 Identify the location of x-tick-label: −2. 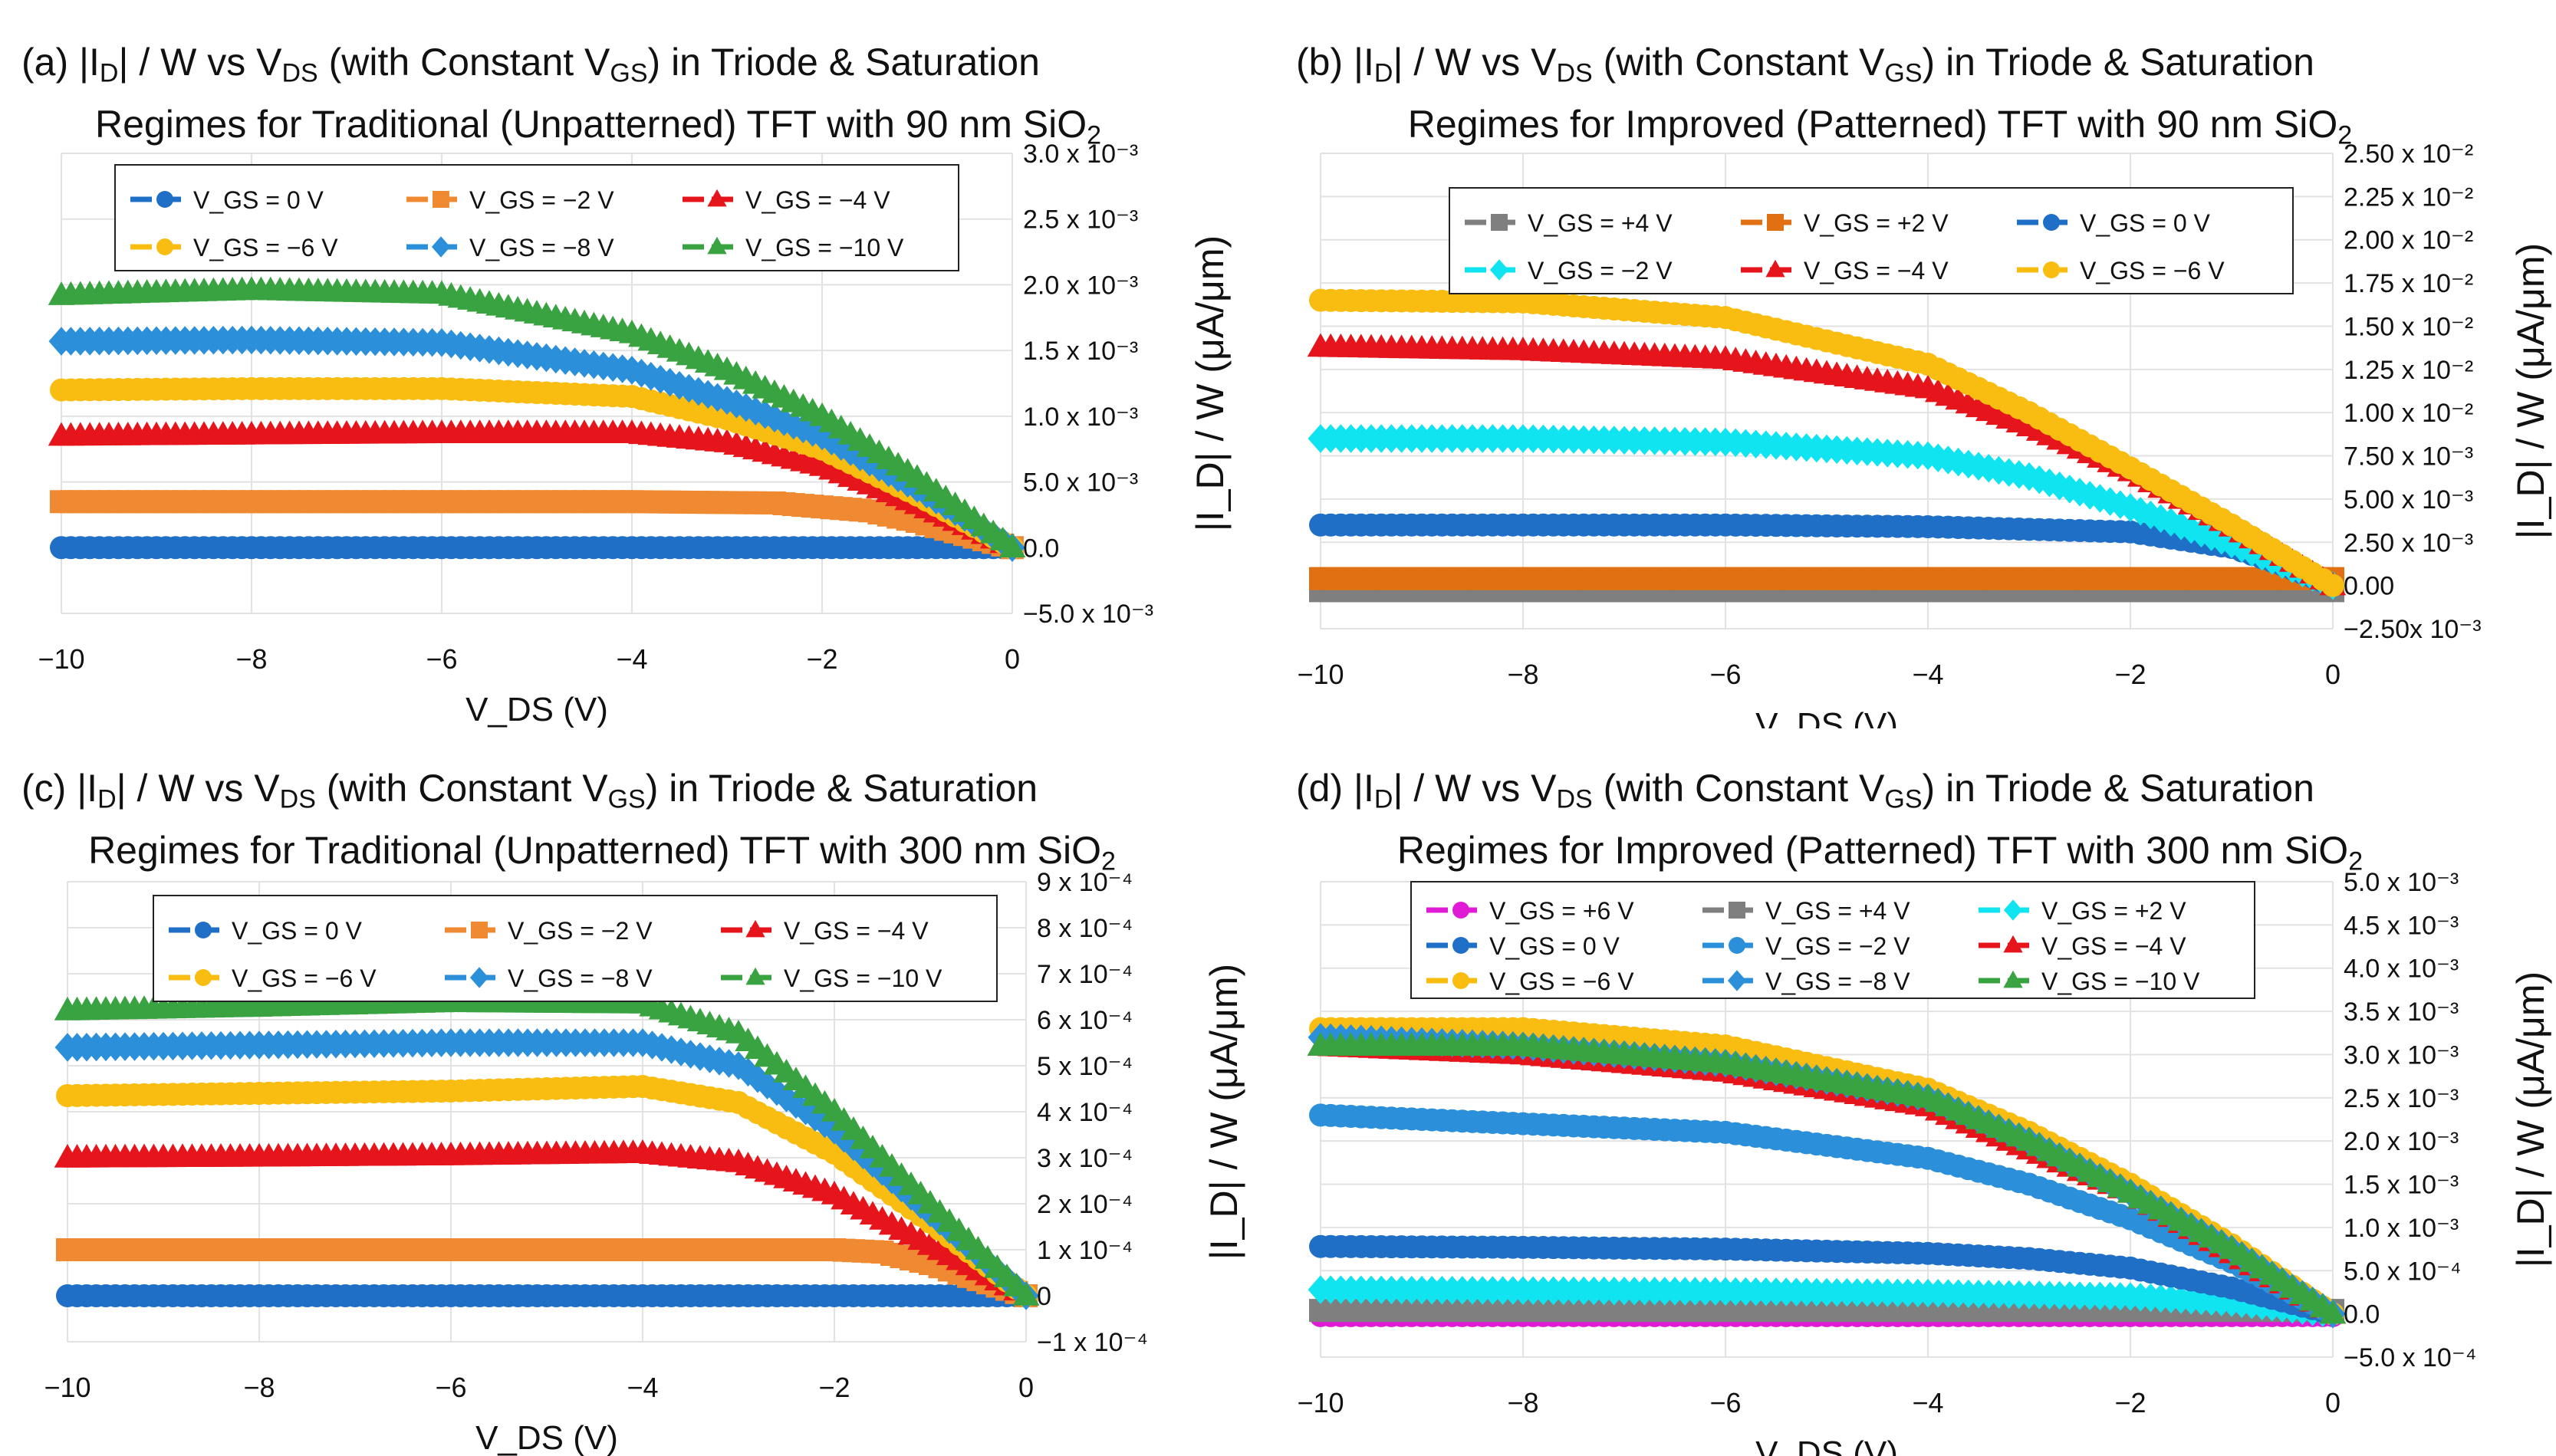
(834, 1387).